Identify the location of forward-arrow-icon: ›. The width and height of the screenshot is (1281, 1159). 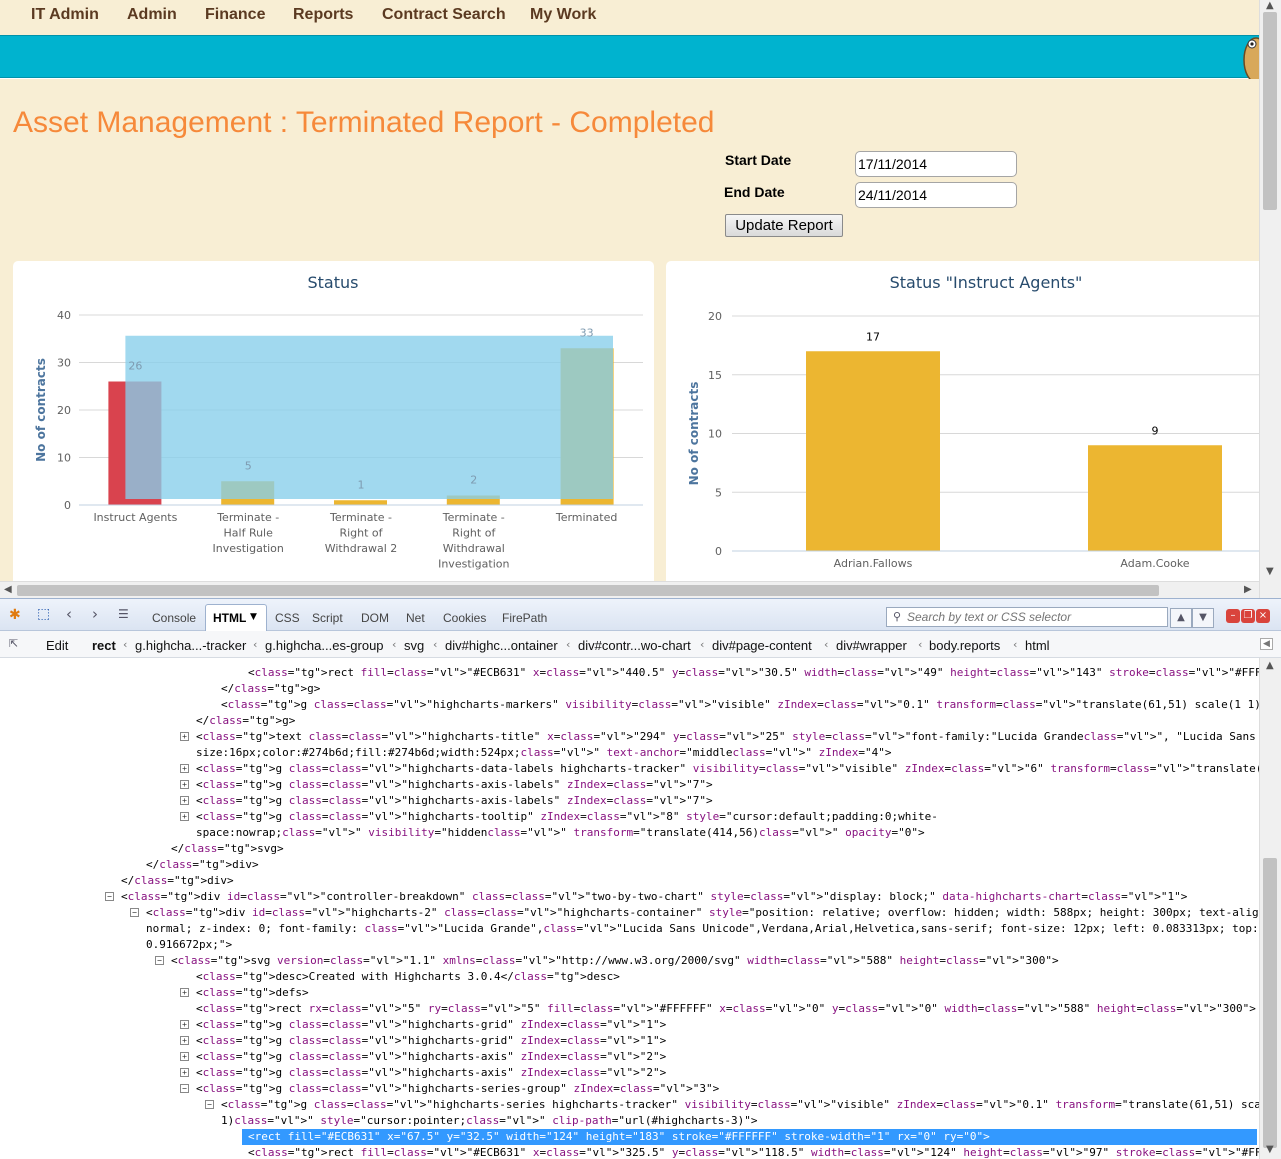
(95, 614).